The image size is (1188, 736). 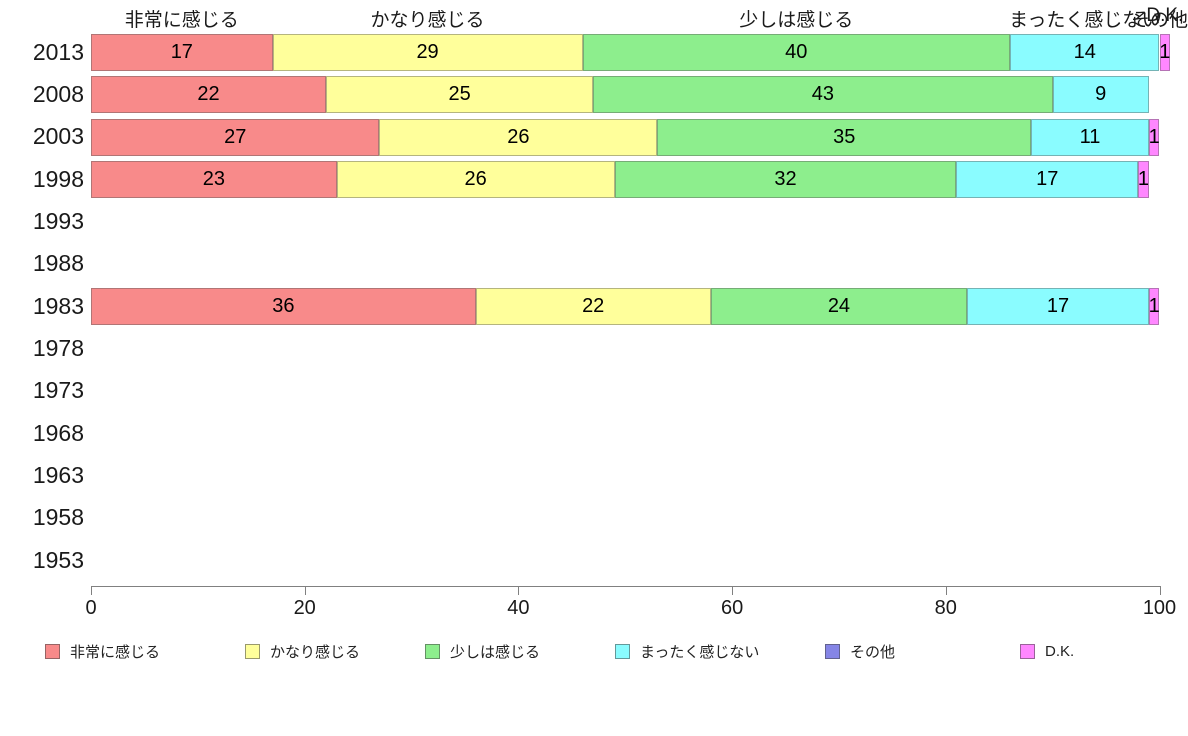 I want to click on column-header: その他, so click(x=1159, y=20).